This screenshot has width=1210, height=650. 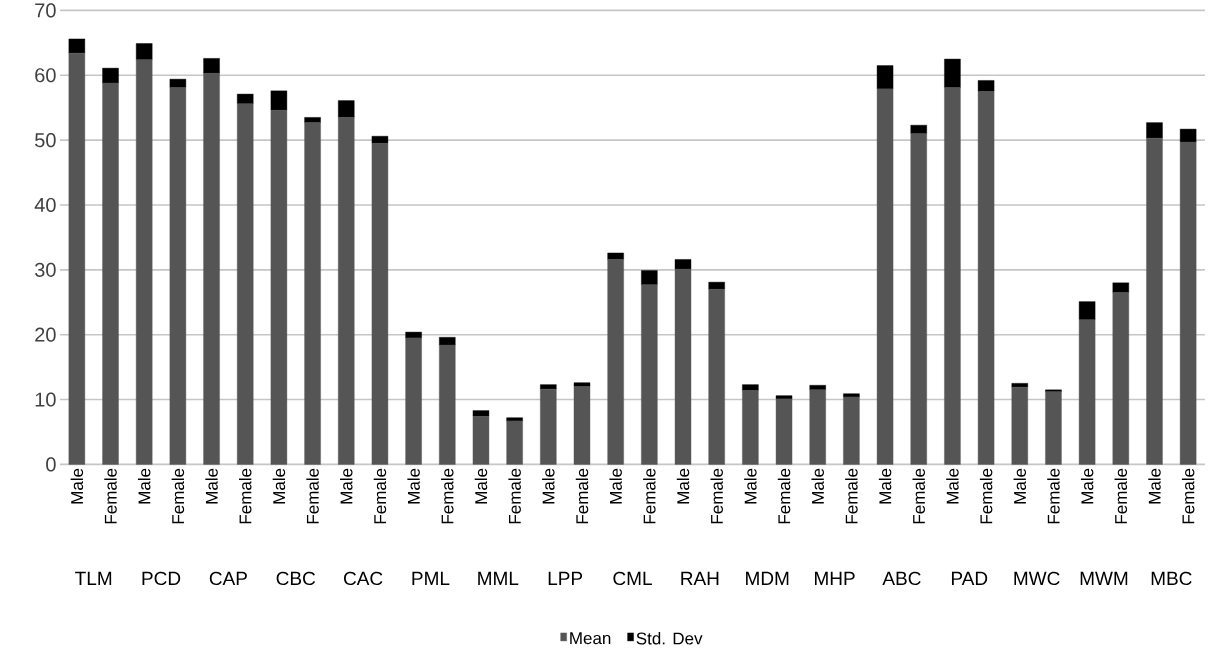 What do you see at coordinates (969, 578) in the screenshot?
I see `text: PAD` at bounding box center [969, 578].